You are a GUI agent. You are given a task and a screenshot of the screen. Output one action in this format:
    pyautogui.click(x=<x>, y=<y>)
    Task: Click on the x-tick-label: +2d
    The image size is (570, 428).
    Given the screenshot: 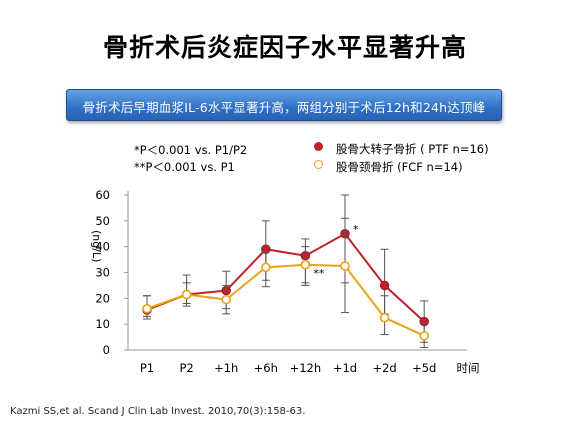 What is the action you would take?
    pyautogui.click(x=384, y=368)
    